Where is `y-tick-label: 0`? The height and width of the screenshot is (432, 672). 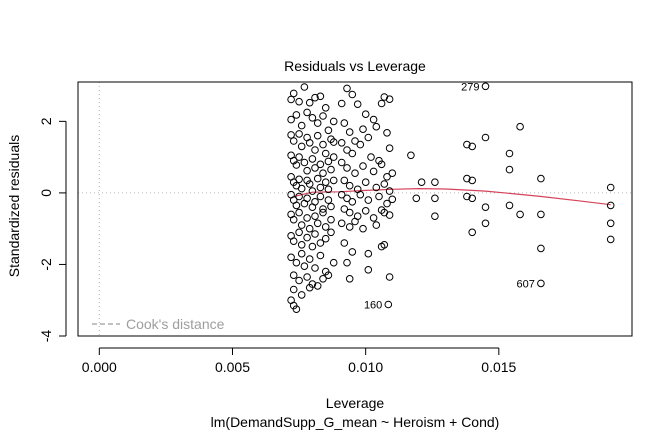
y-tick-label: 0 is located at coordinates (46, 193).